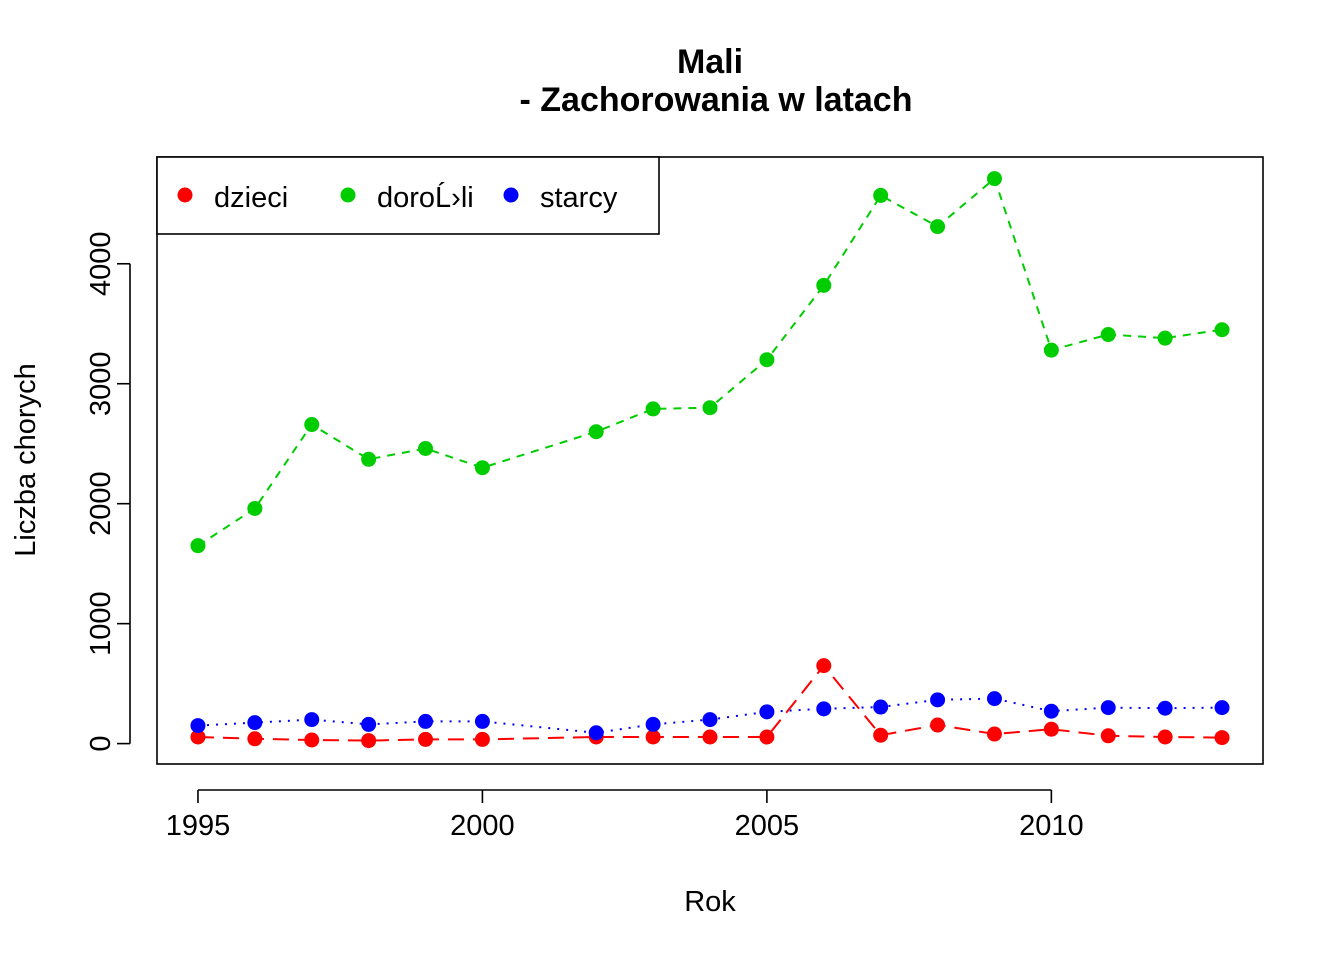 The height and width of the screenshot is (960, 1344). Describe the element at coordinates (101, 383) in the screenshot. I see `y-tick-label: 3000` at that location.